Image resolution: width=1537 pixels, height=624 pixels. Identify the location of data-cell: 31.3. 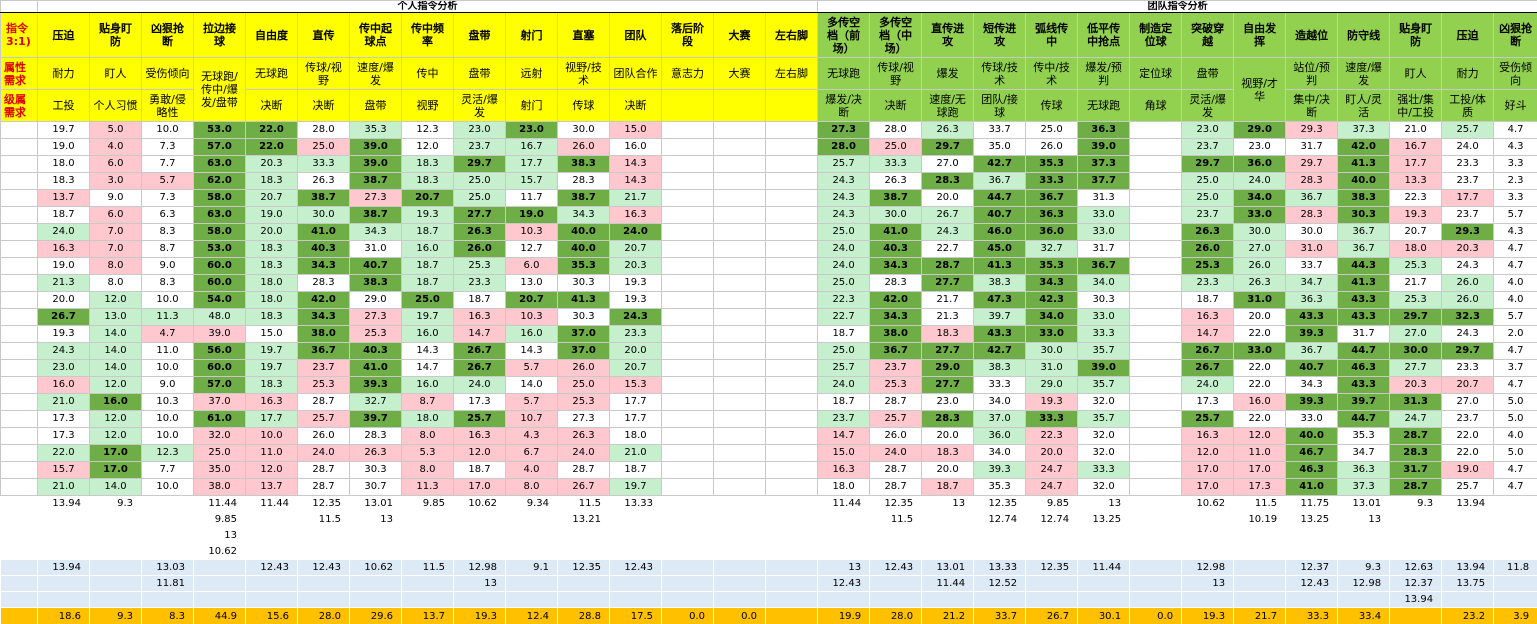
(1104, 198).